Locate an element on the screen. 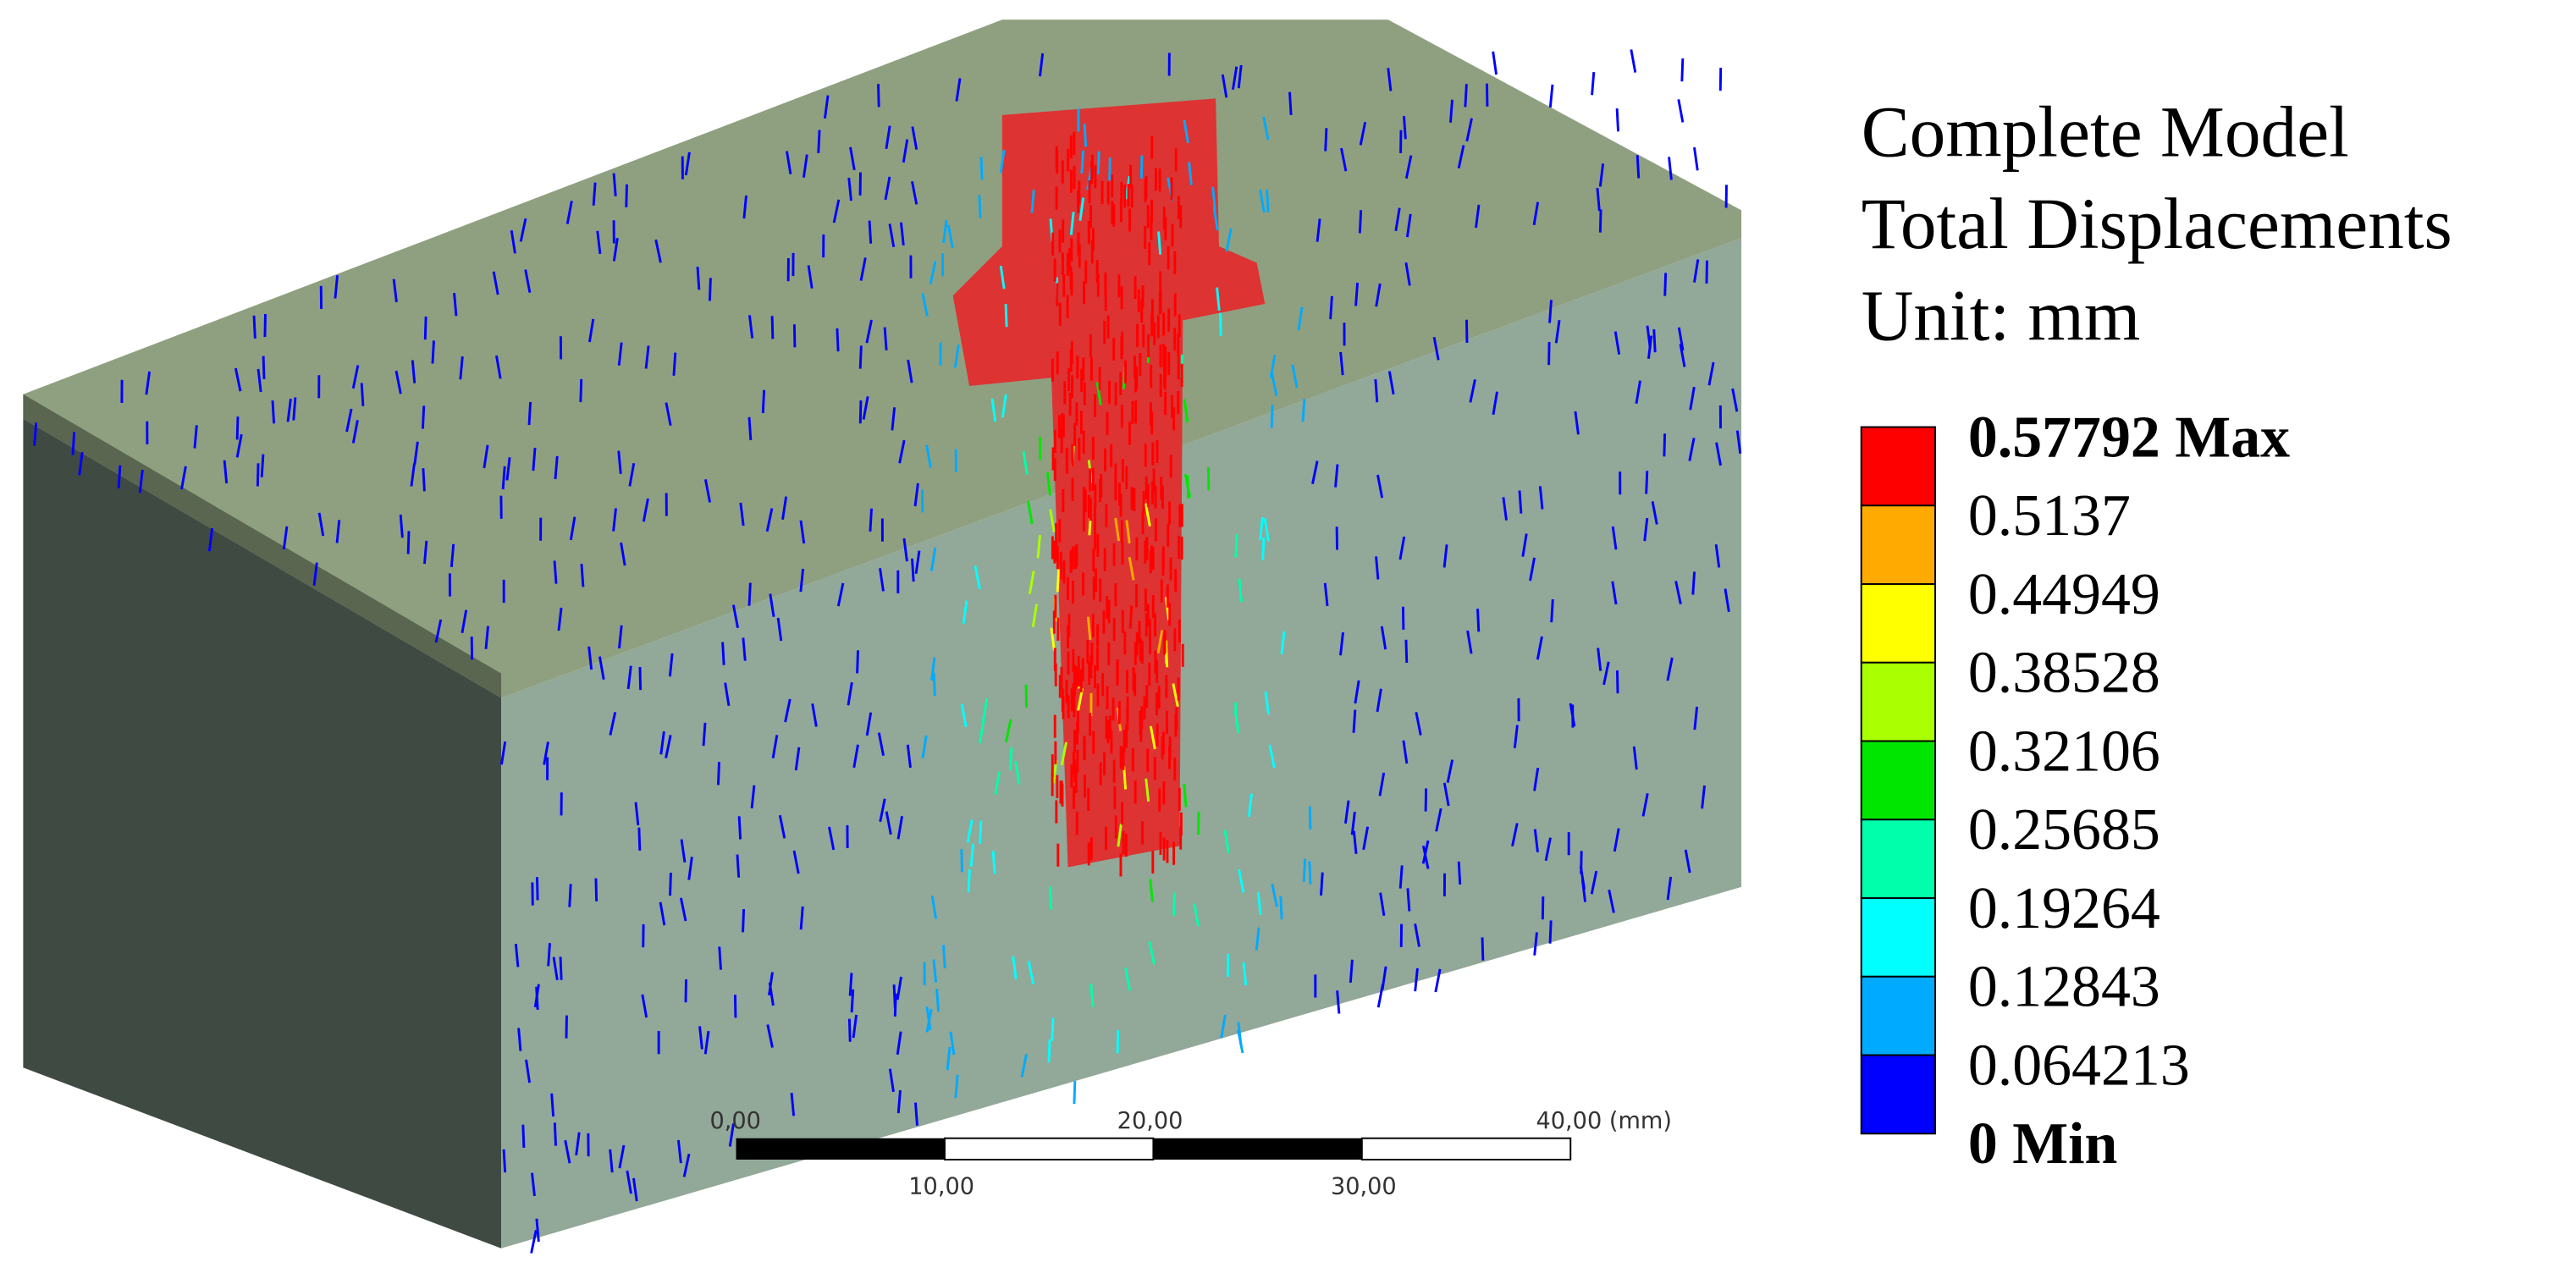 The height and width of the screenshot is (1268, 2576). legend-label: 0.44949 is located at coordinates (2064, 594).